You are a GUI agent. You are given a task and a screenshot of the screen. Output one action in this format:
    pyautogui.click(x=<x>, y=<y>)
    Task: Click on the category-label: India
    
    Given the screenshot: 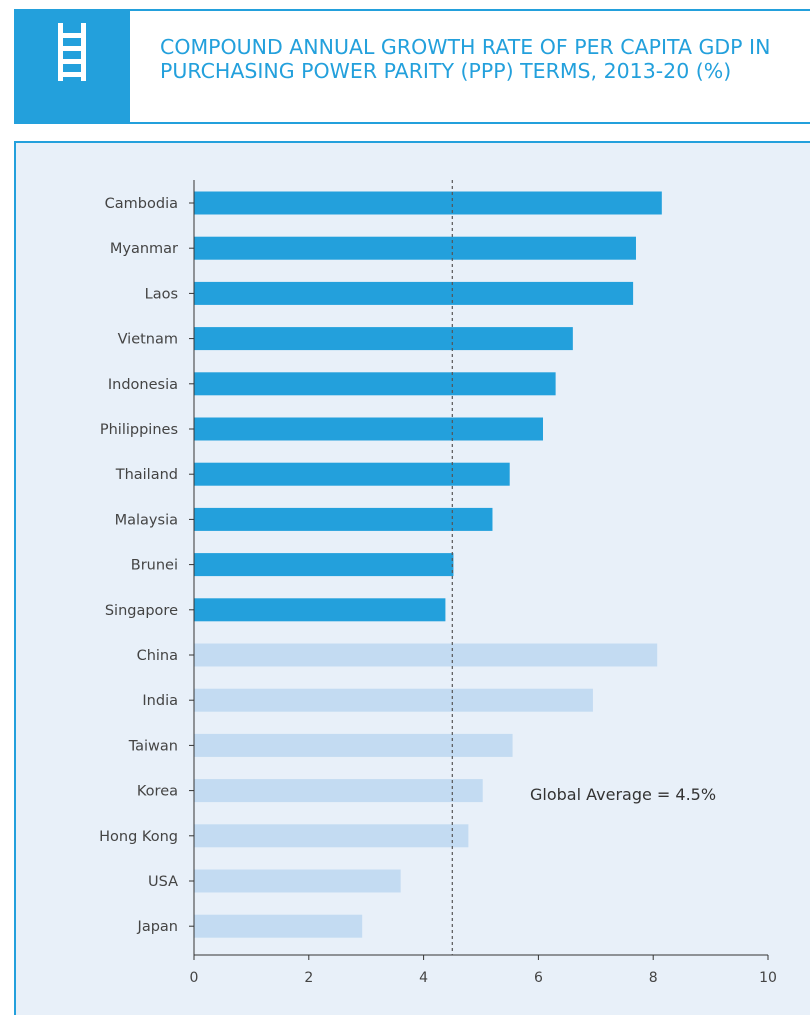 What is the action you would take?
    pyautogui.click(x=160, y=701)
    